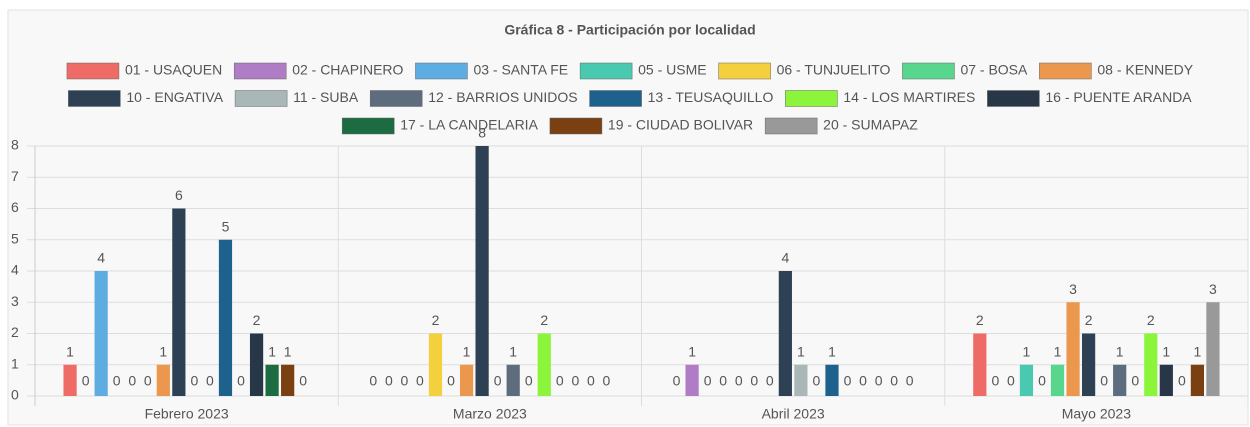 This screenshot has width=1250, height=427. I want to click on legend-label: 14 - LOS MARTIRES, so click(909, 97).